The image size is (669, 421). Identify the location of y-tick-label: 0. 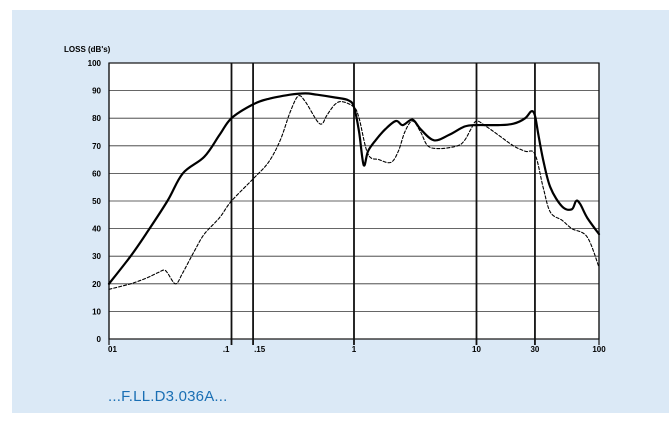
(99, 339).